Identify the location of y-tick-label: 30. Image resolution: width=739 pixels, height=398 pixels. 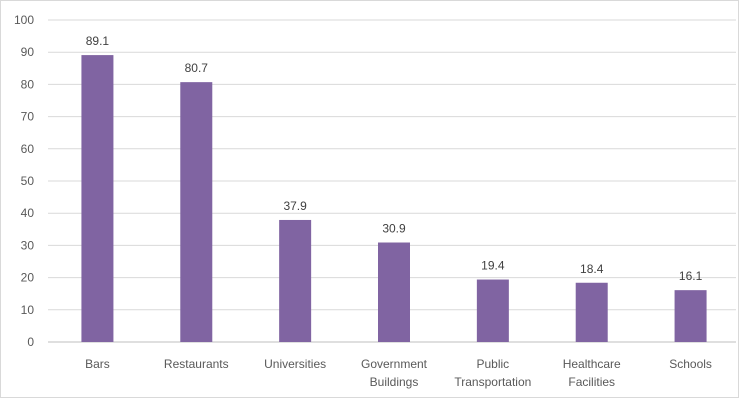
(28, 245).